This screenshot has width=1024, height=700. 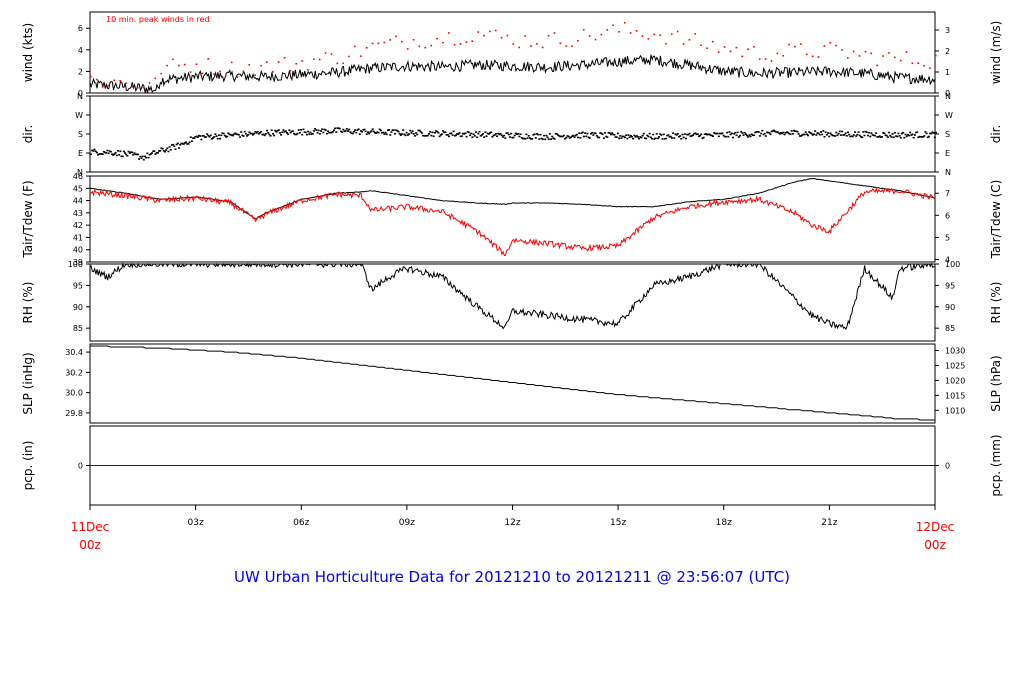 What do you see at coordinates (724, 523) in the screenshot?
I see `x-tick-label: 18z` at bounding box center [724, 523].